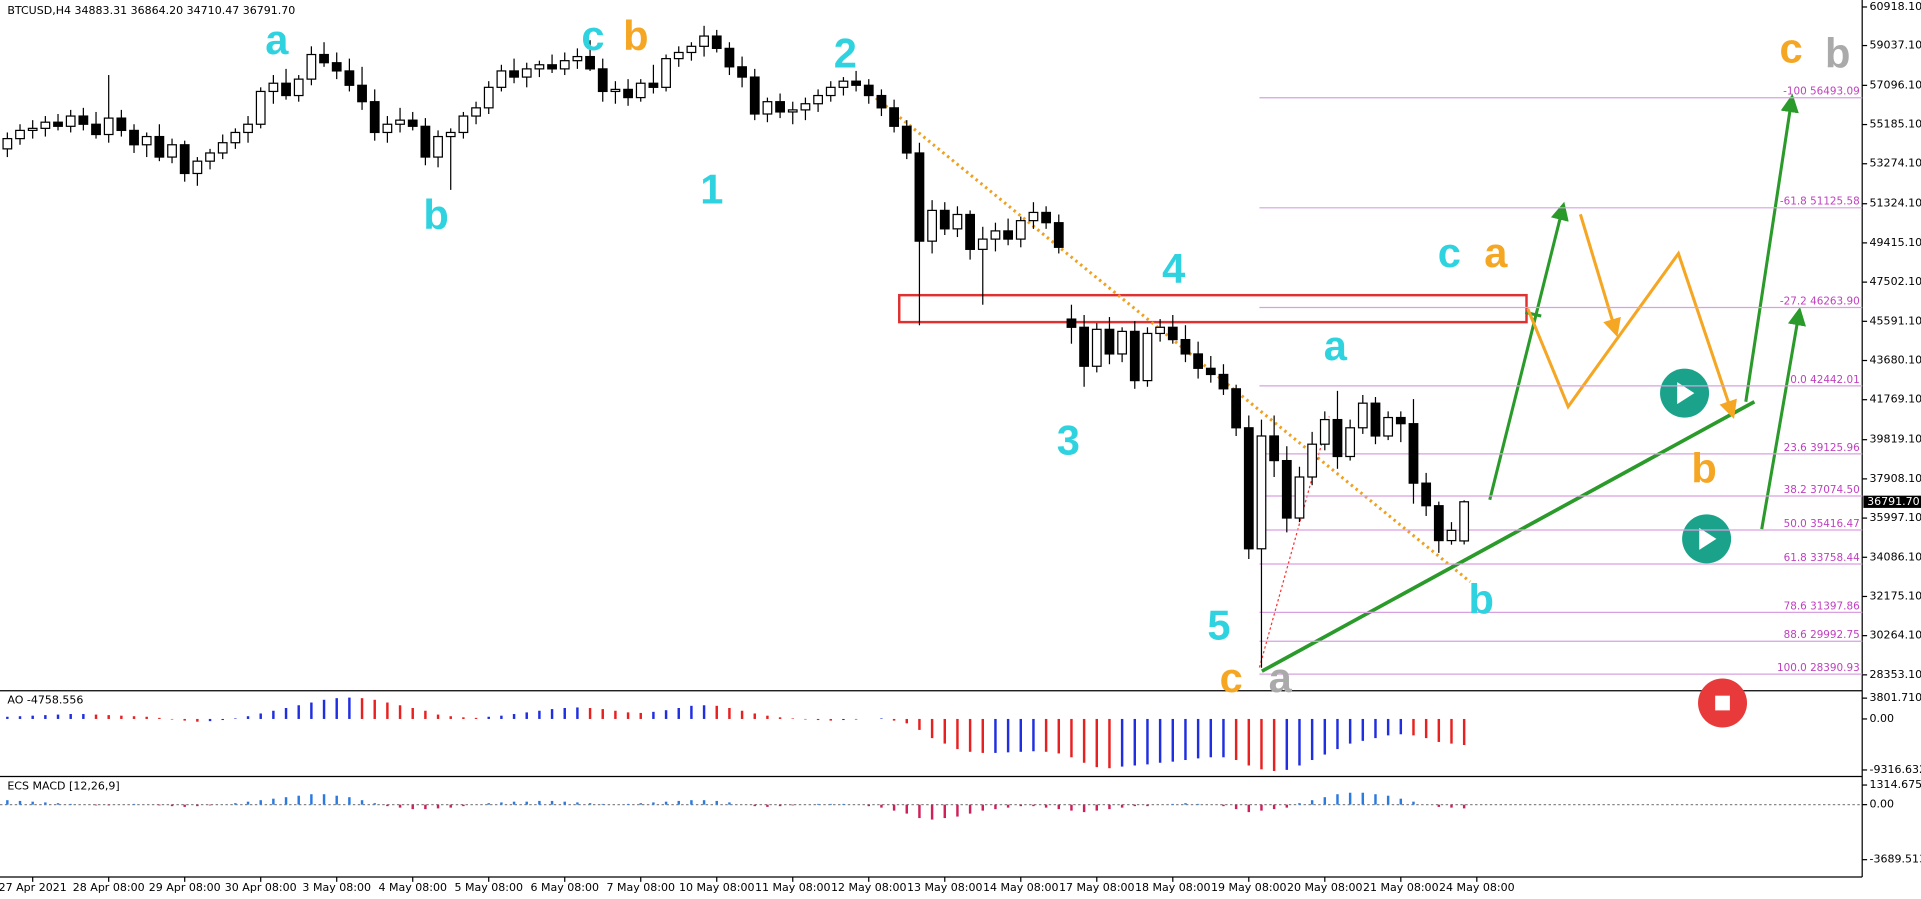  Describe the element at coordinates (1895, 399) in the screenshot. I see `y-tick-label: 41769.10` at that location.